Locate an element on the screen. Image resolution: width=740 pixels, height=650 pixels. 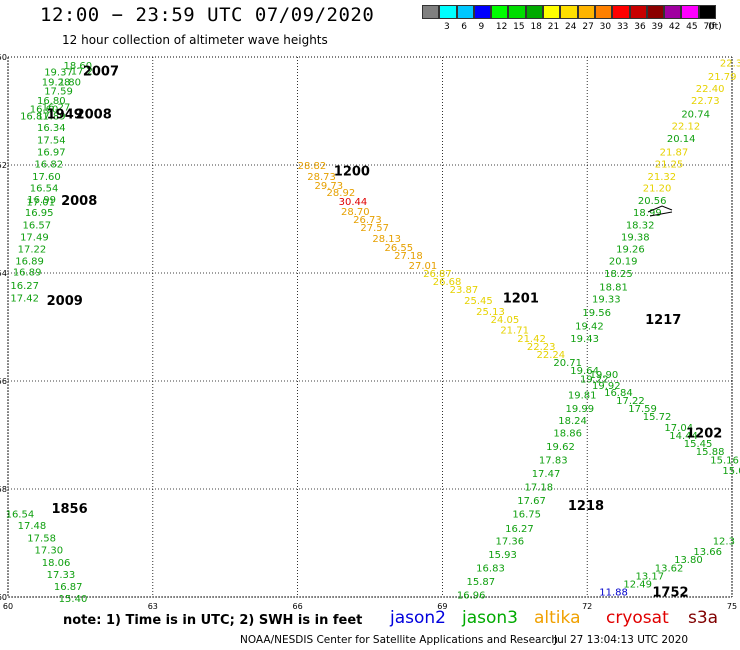
wave-height-value: 22.40 is located at coordinates (710, 89).